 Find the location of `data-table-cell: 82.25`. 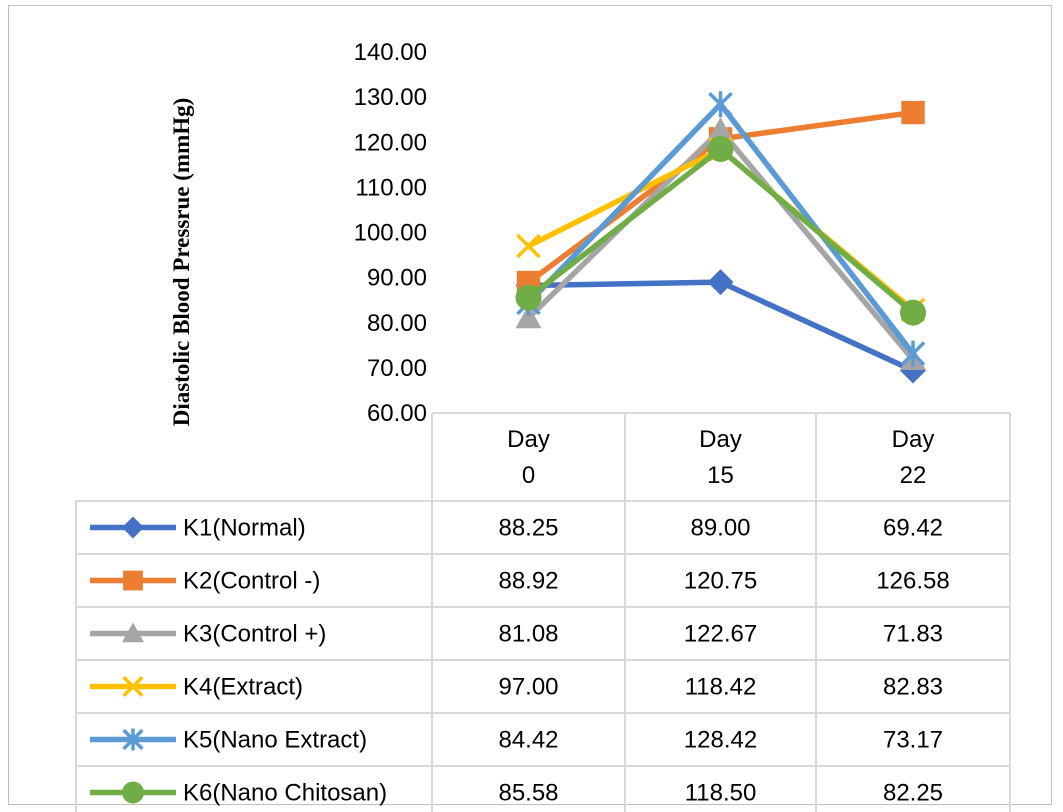

data-table-cell: 82.25 is located at coordinates (913, 793).